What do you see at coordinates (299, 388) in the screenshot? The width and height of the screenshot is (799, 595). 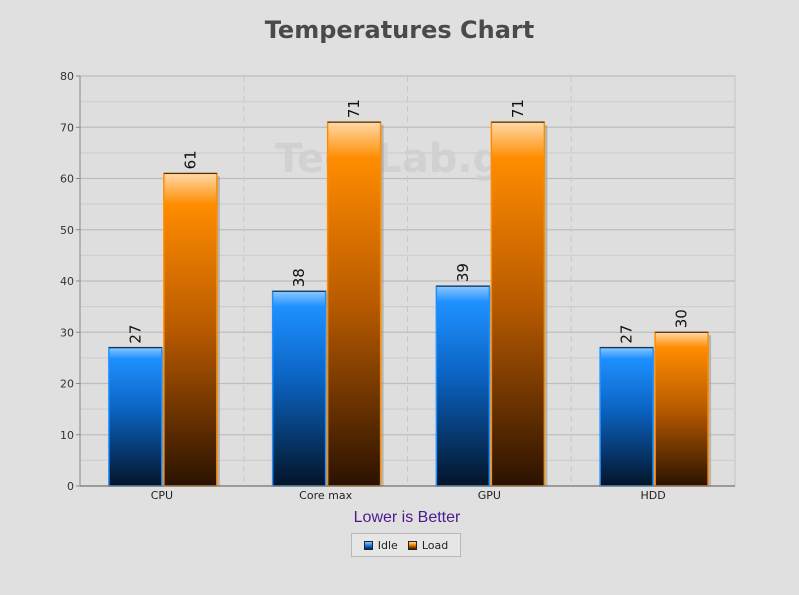 I see `bar-idle-core-max` at bounding box center [299, 388].